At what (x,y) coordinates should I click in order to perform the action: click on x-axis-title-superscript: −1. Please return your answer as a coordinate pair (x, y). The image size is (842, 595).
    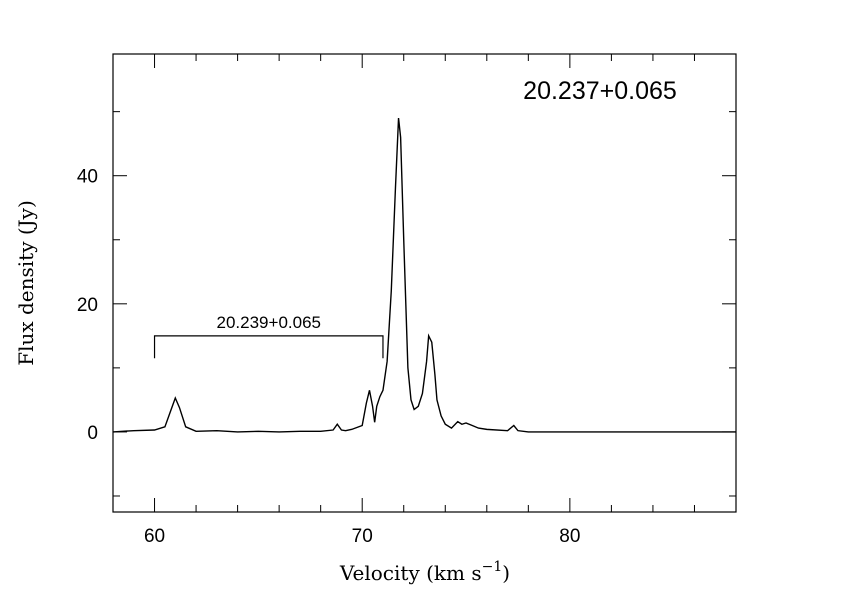
    Looking at the image, I should click on (492, 567).